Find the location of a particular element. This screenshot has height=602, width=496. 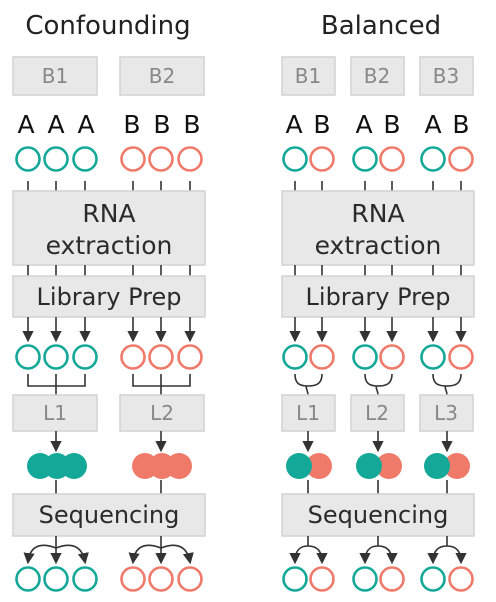

library-box-l3 is located at coordinates (446, 413).